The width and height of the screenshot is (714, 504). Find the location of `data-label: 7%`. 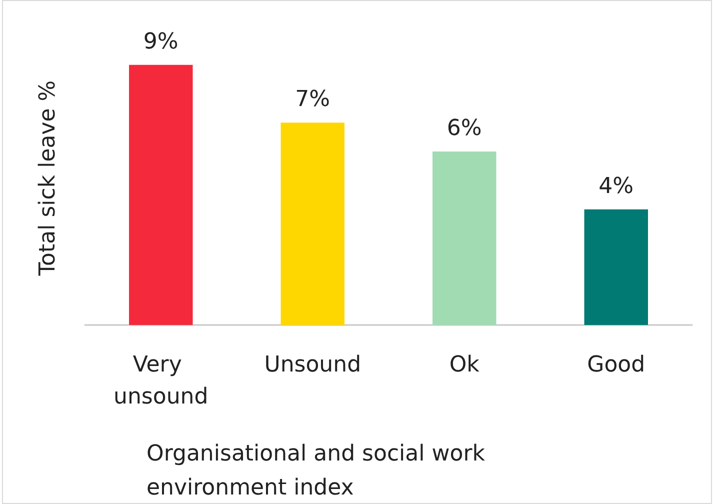

data-label: 7% is located at coordinates (312, 99).